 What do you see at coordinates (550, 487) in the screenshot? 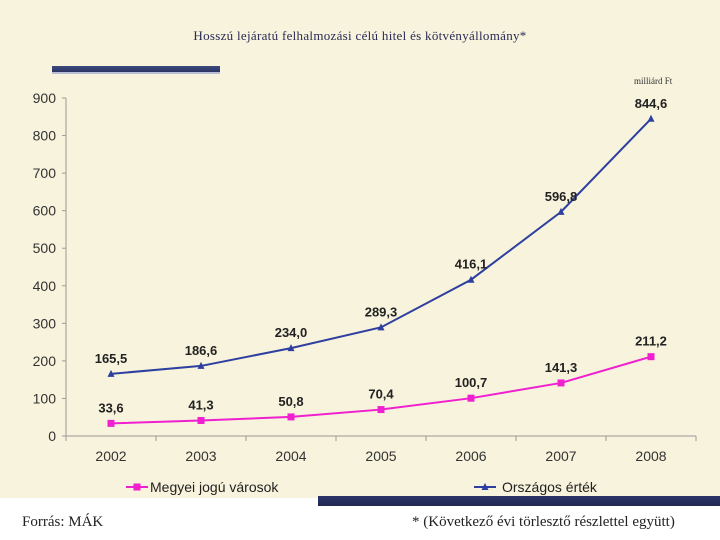
I see `legend-label: Országos érték` at bounding box center [550, 487].